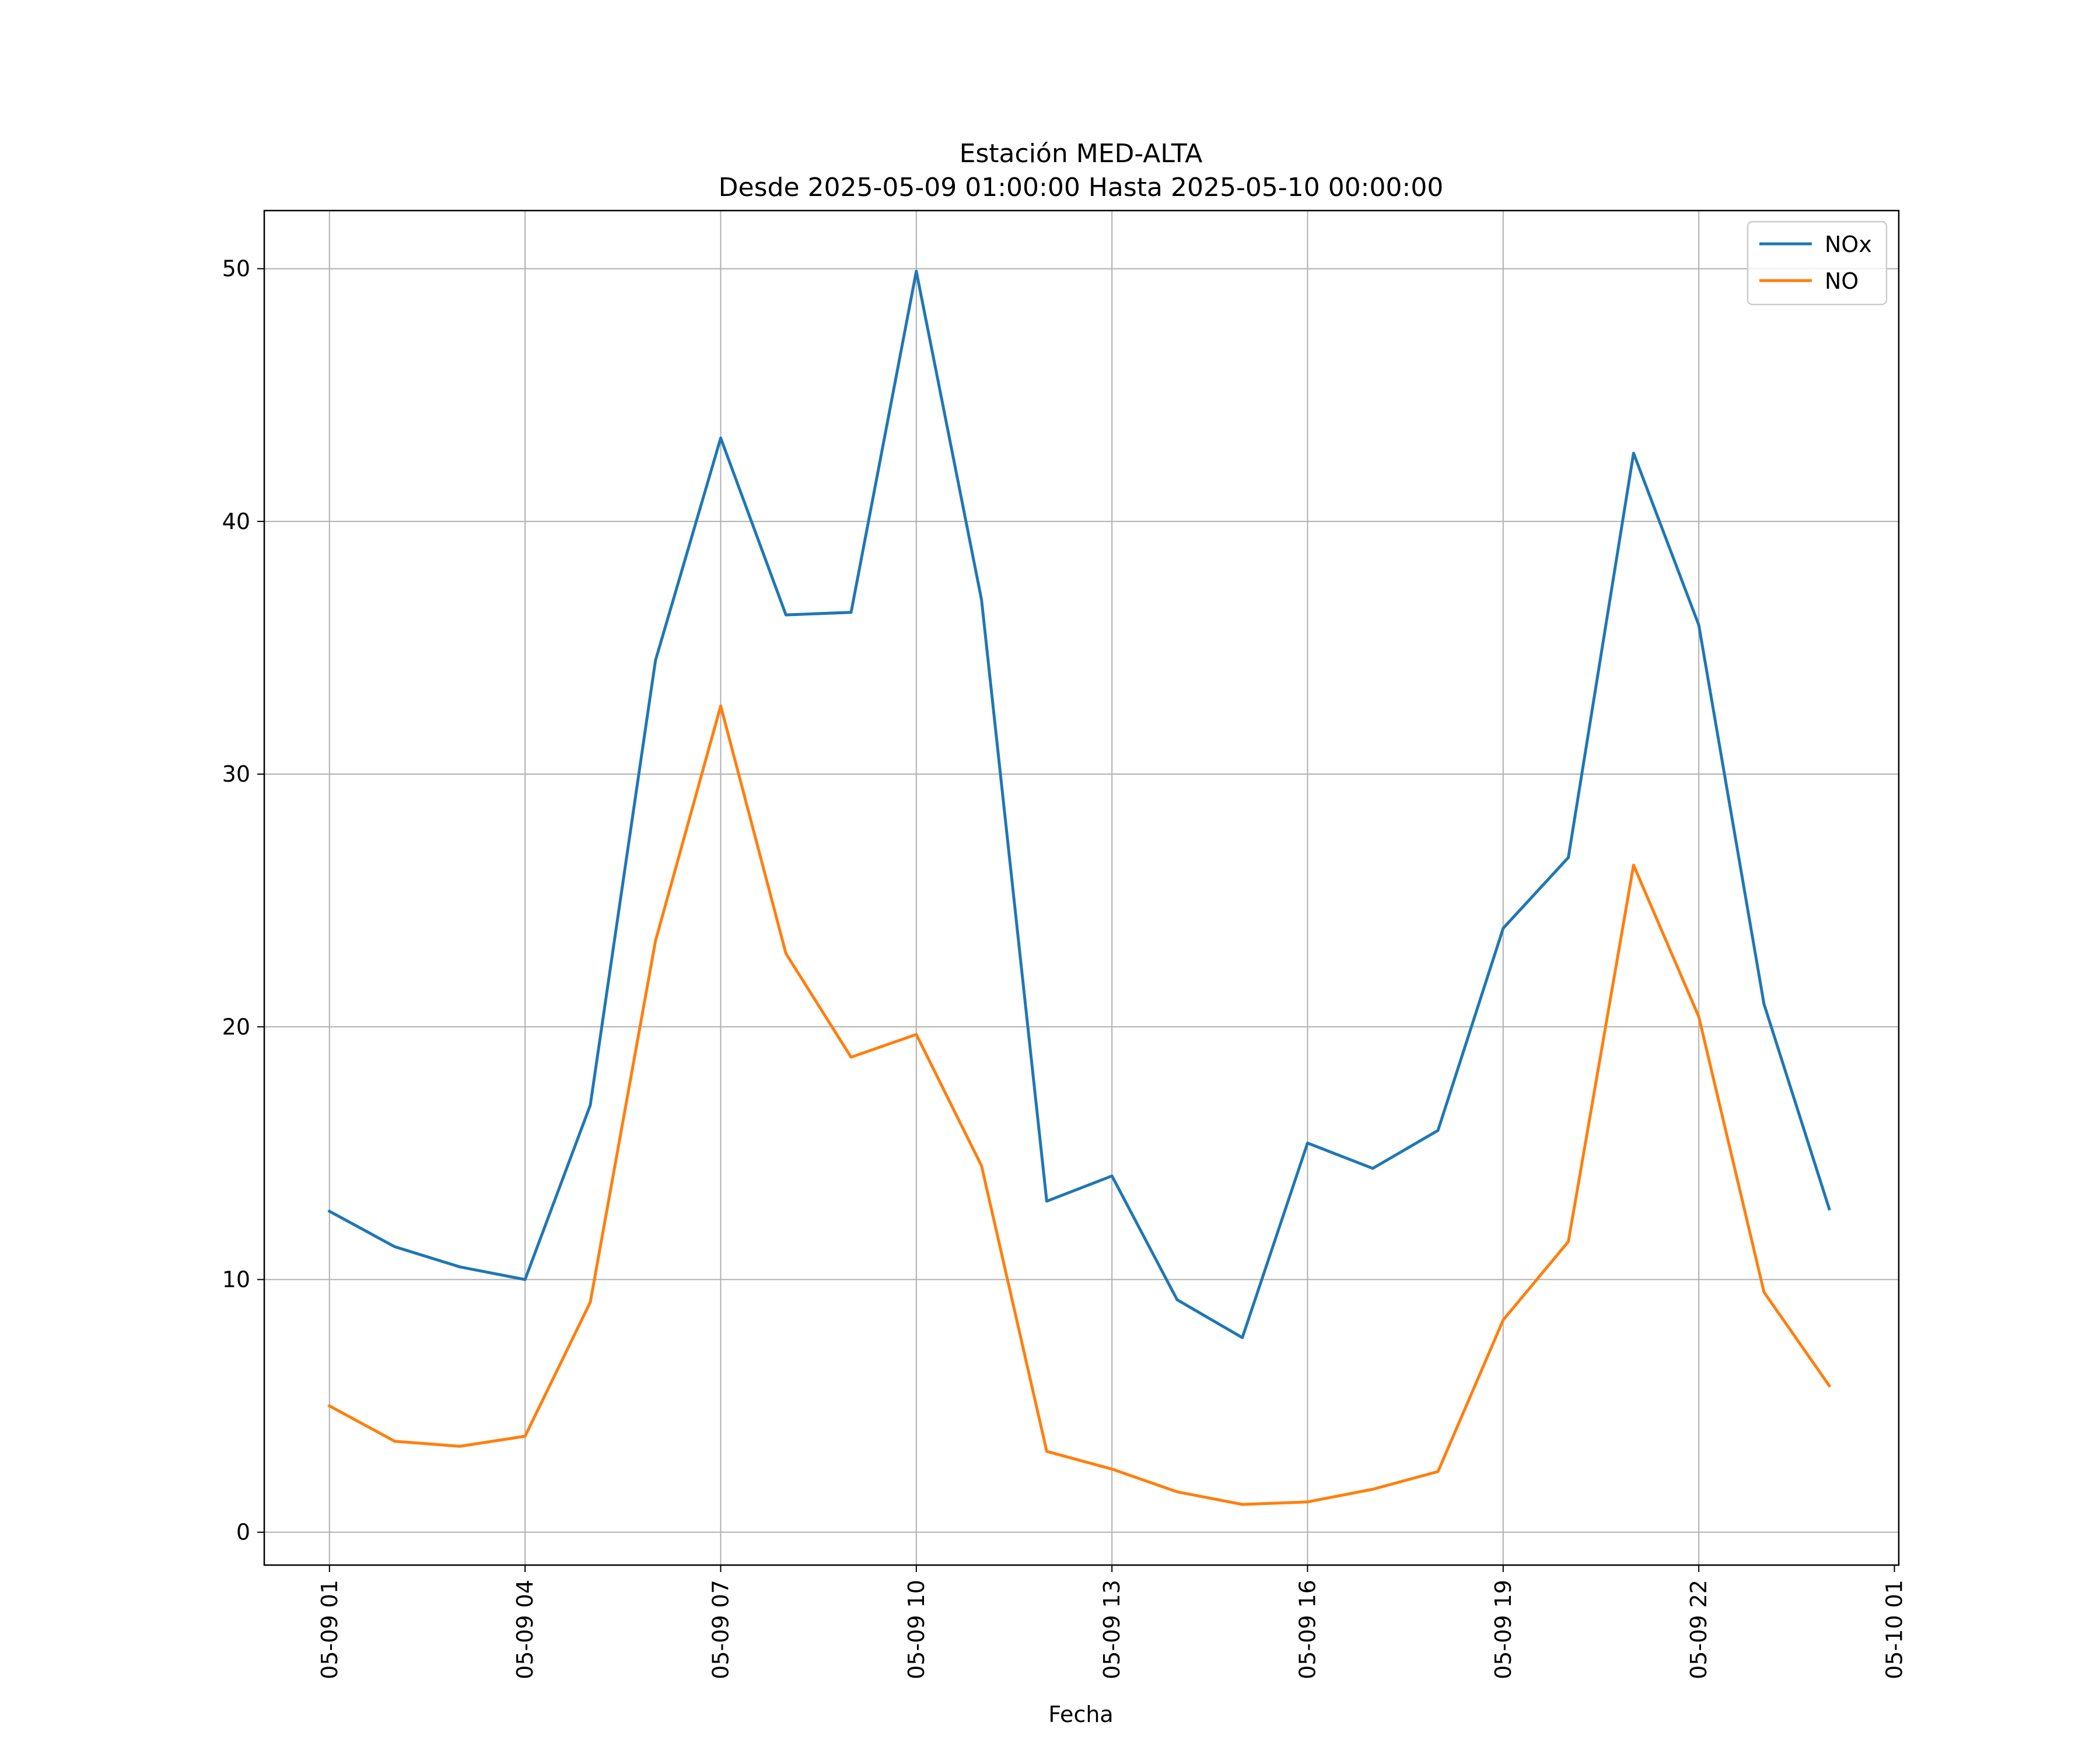 The width and height of the screenshot is (2100, 1750). What do you see at coordinates (236, 1279) in the screenshot?
I see `y-tick-label: 10` at bounding box center [236, 1279].